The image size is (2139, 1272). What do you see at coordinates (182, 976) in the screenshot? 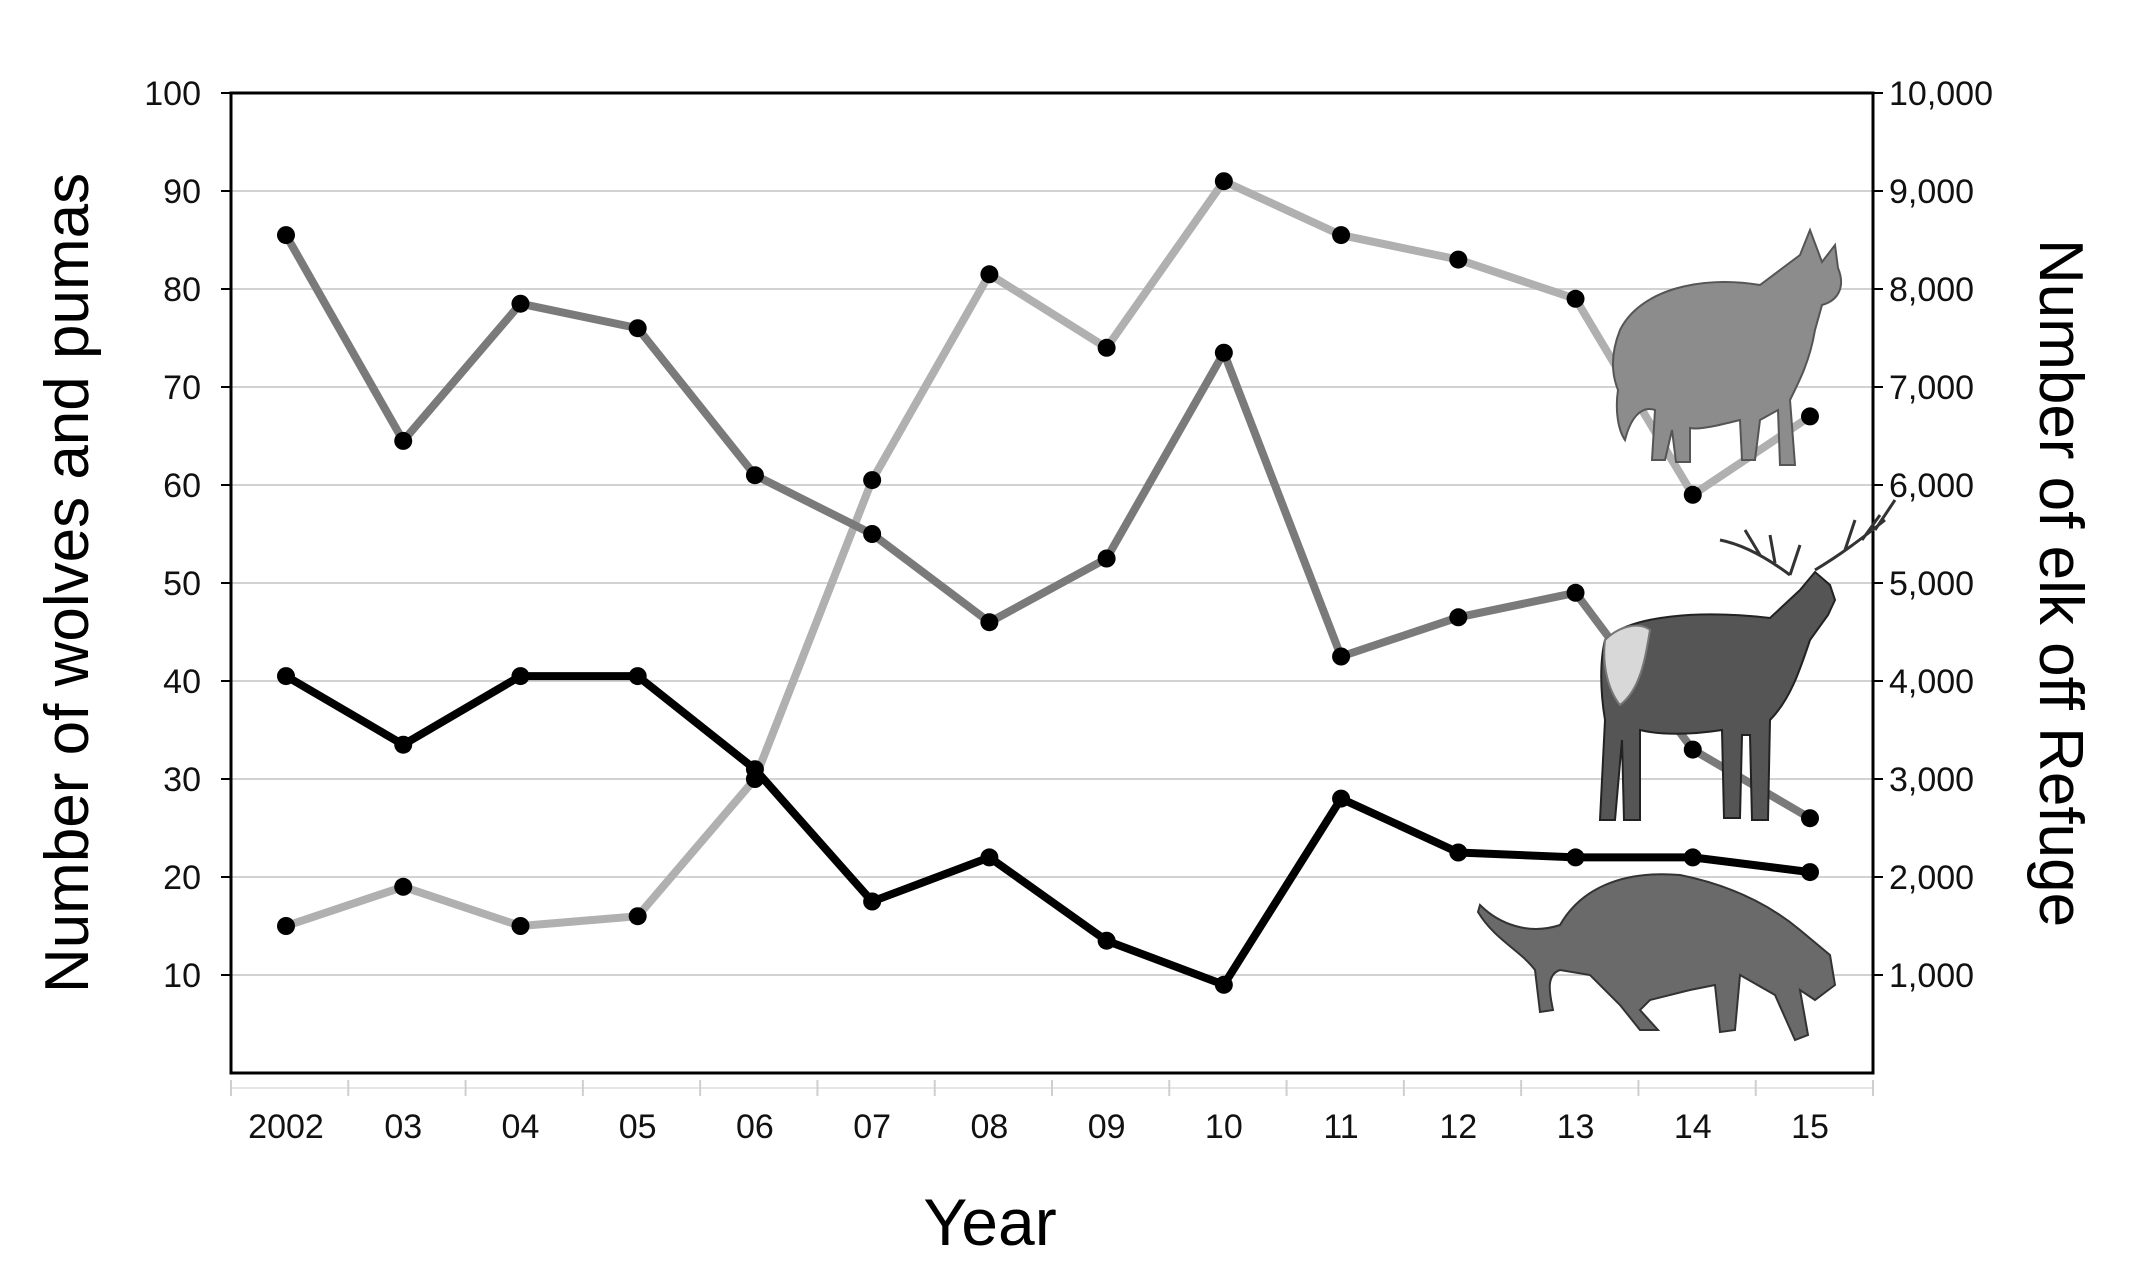
I see `y-tick-label: 10` at bounding box center [182, 976].